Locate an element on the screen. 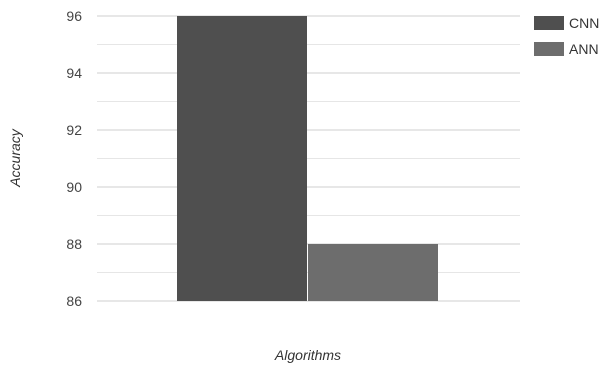 This screenshot has width=603, height=369. y-tick-label: 94 is located at coordinates (74, 73).